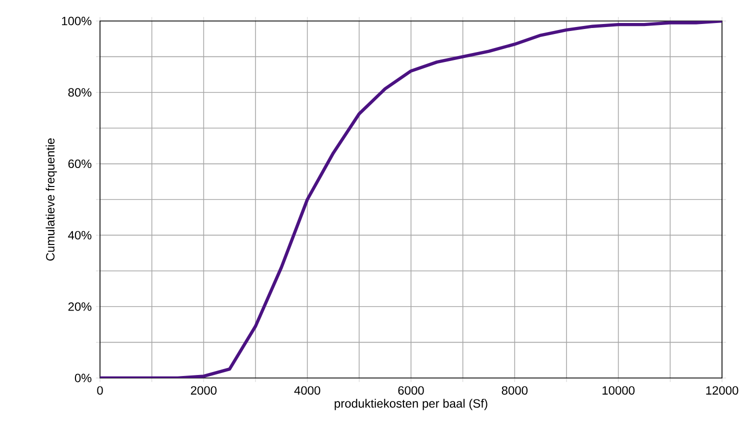 The height and width of the screenshot is (438, 745). I want to click on y-axis-title: Cumulatieve frequentie, so click(51, 199).